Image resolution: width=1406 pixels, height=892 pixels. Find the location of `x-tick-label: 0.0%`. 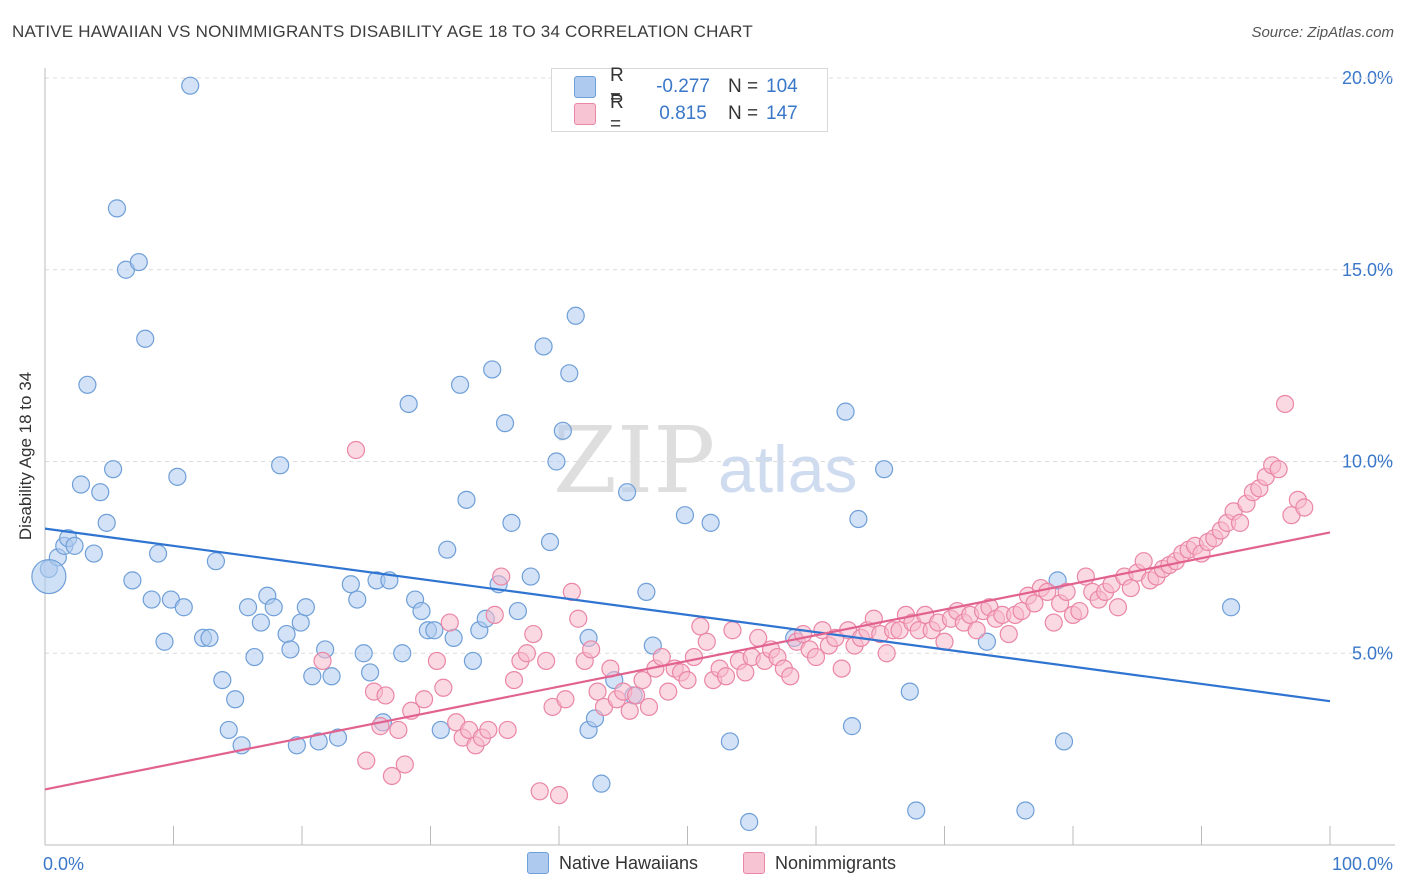

x-tick-label: 0.0% is located at coordinates (63, 864).